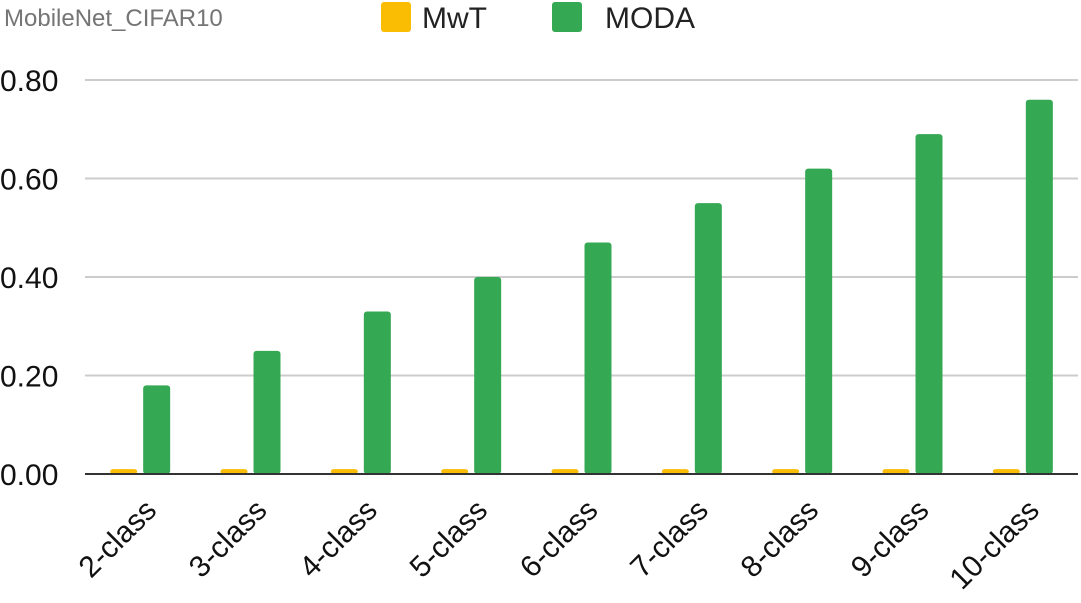  I want to click on x-tick-label: 2-class, so click(118, 539).